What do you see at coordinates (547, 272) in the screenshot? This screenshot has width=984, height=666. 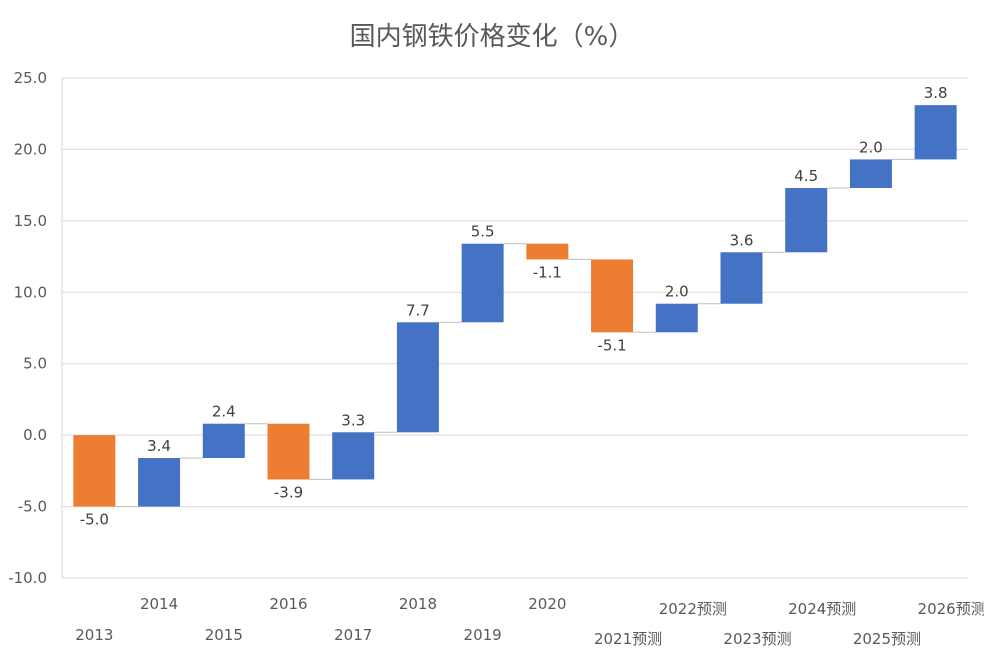 I see `data-label: -1.1` at bounding box center [547, 272].